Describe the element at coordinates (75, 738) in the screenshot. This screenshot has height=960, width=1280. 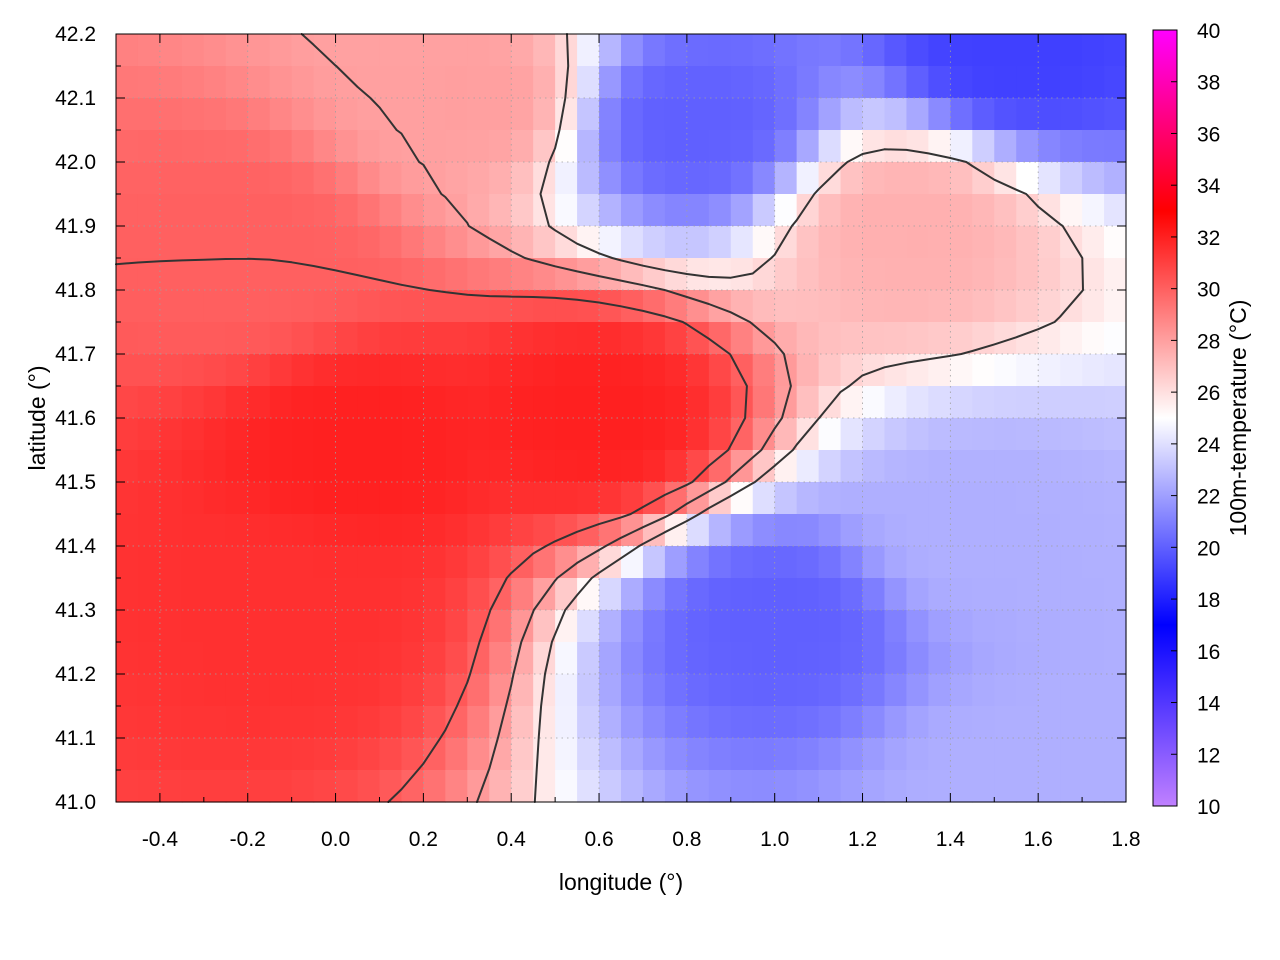
I see `y-tick-label: 41.1` at that location.